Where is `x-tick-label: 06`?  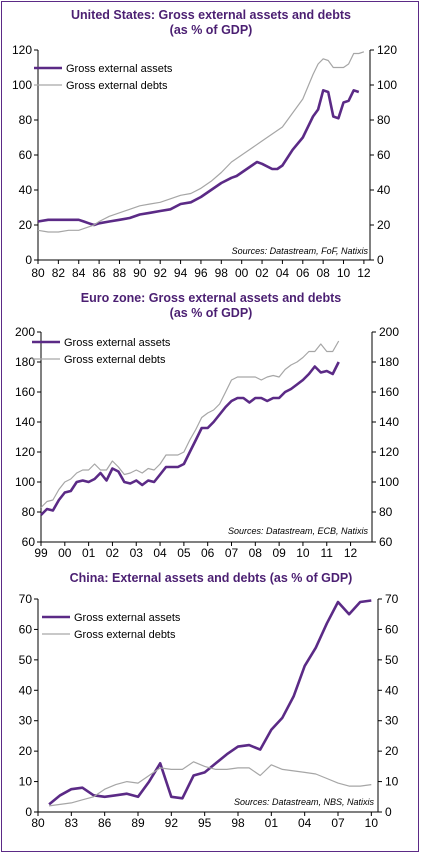
x-tick-label: 06 is located at coordinates (208, 553).